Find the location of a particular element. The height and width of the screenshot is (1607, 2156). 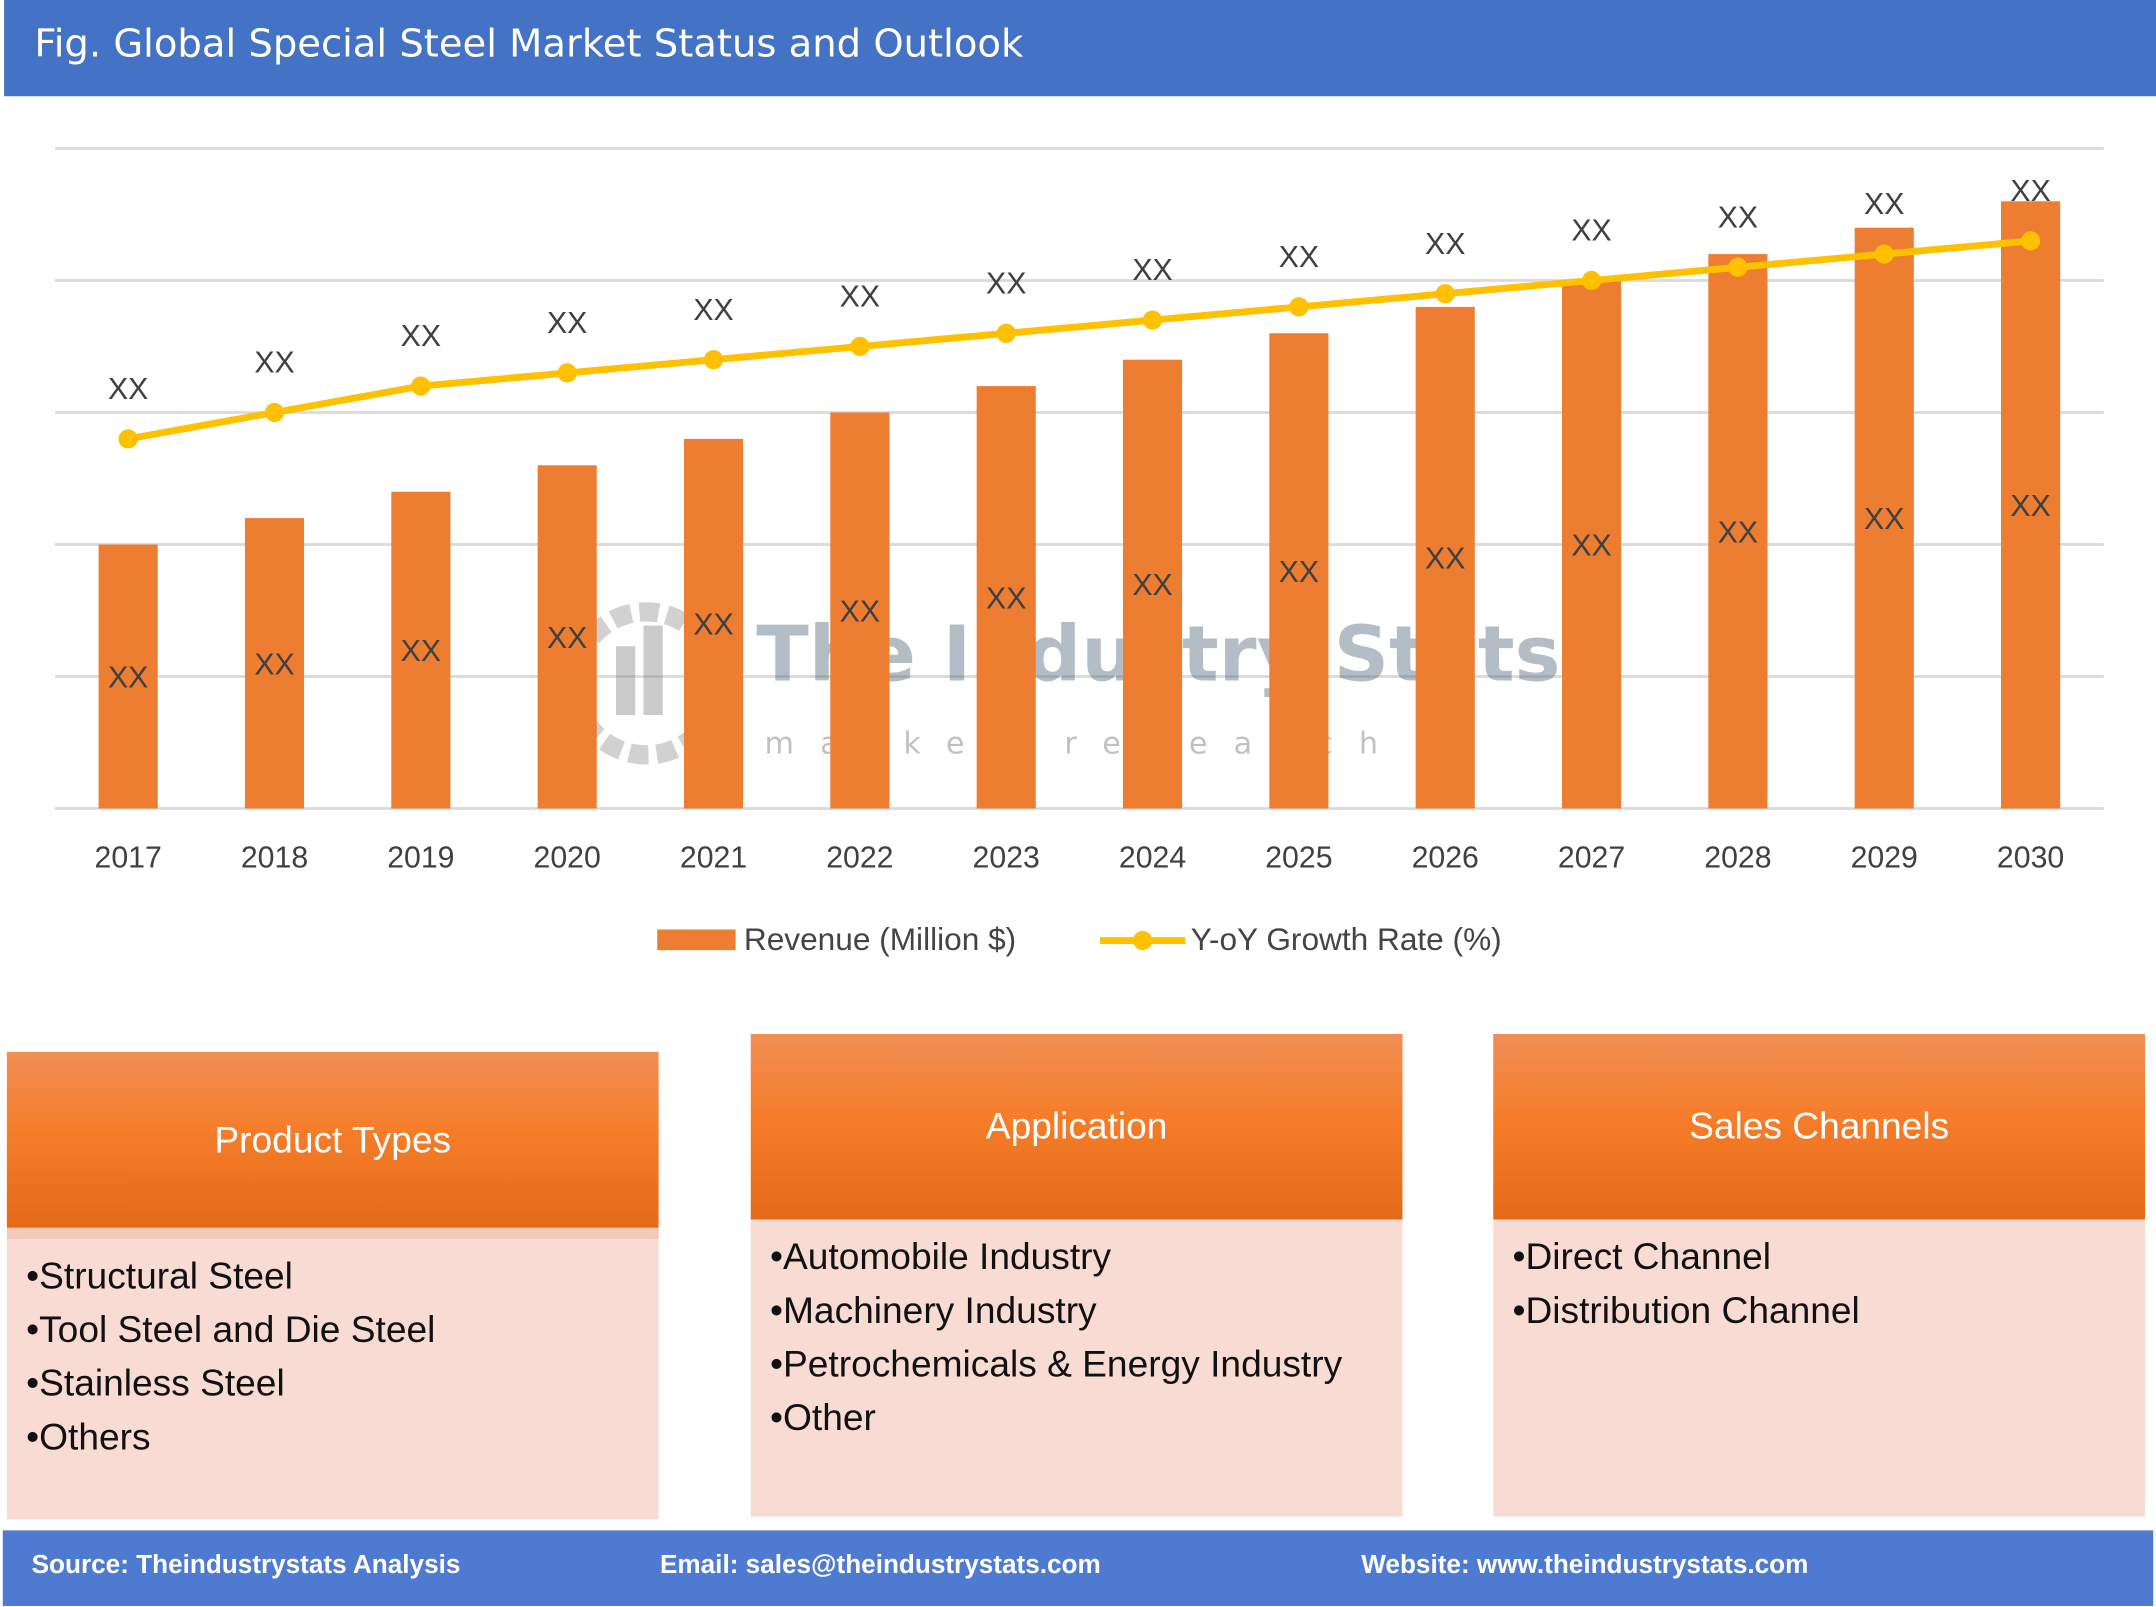

footer-email: Email: sales@theindustrystats.com is located at coordinates (880, 1565).